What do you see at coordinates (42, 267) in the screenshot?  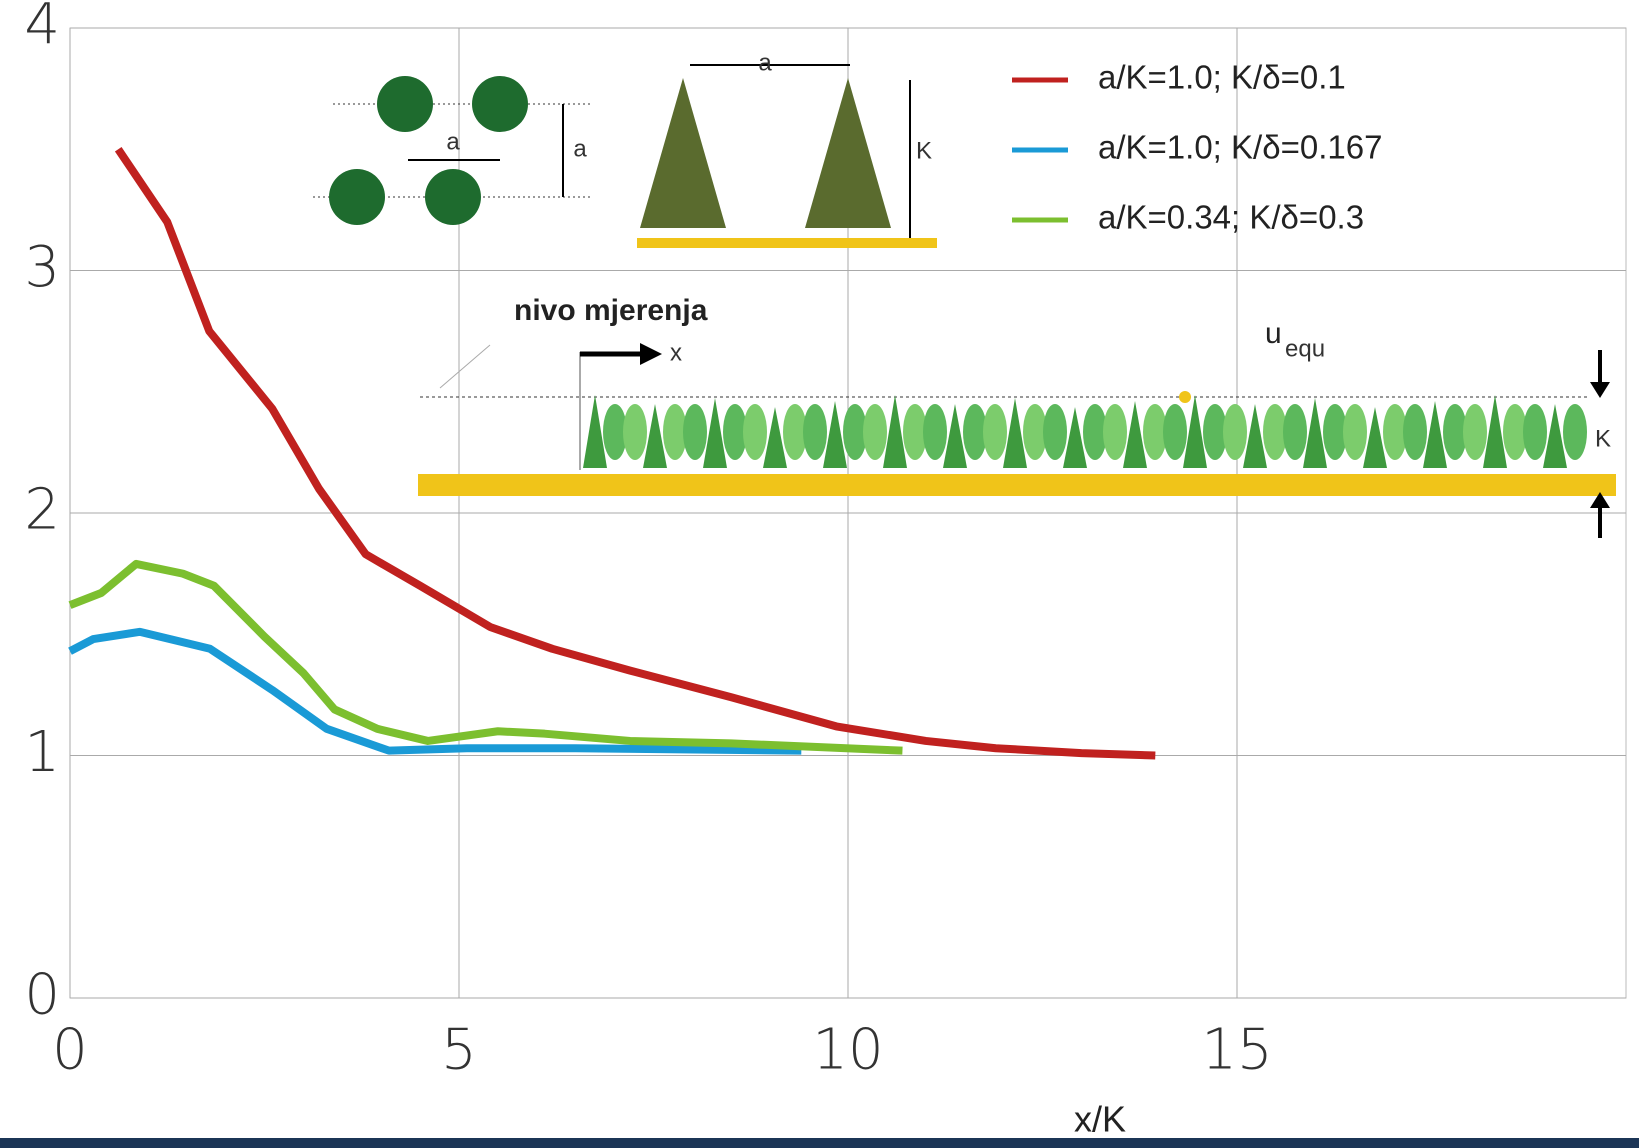 I see `y-tick-label: 3` at bounding box center [42, 267].